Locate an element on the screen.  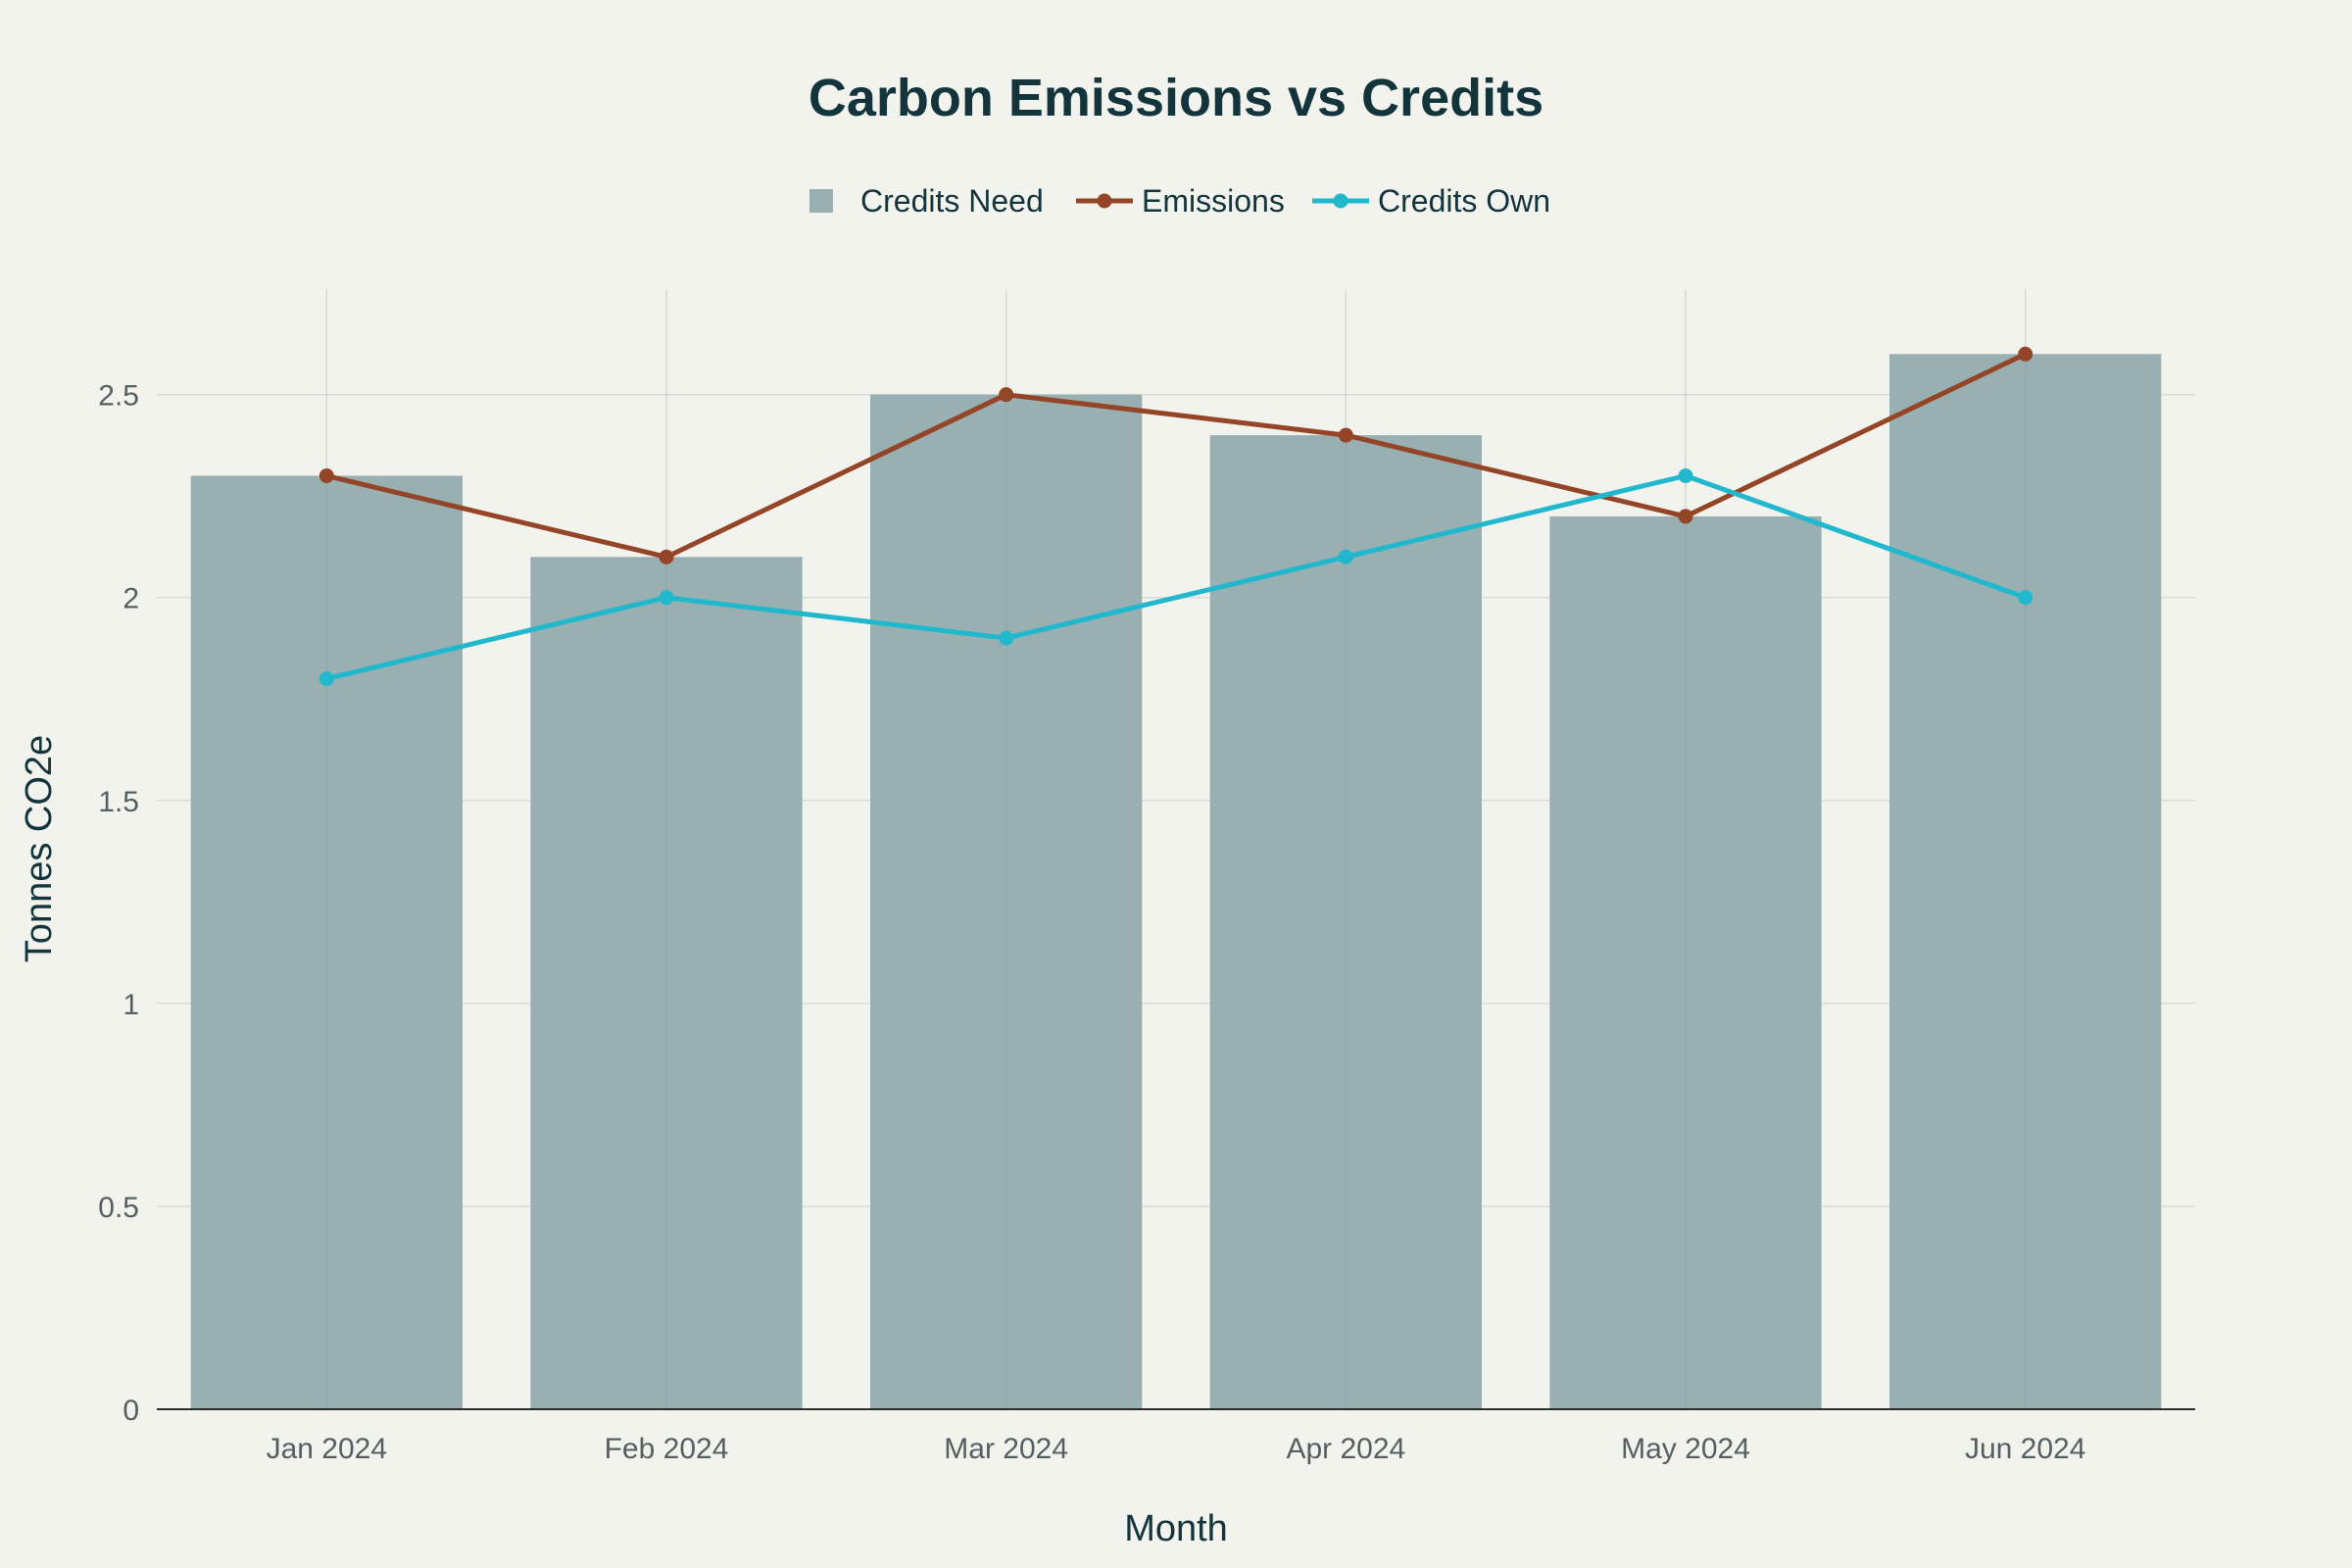
legend-marker-credits-own is located at coordinates (1340, 201).